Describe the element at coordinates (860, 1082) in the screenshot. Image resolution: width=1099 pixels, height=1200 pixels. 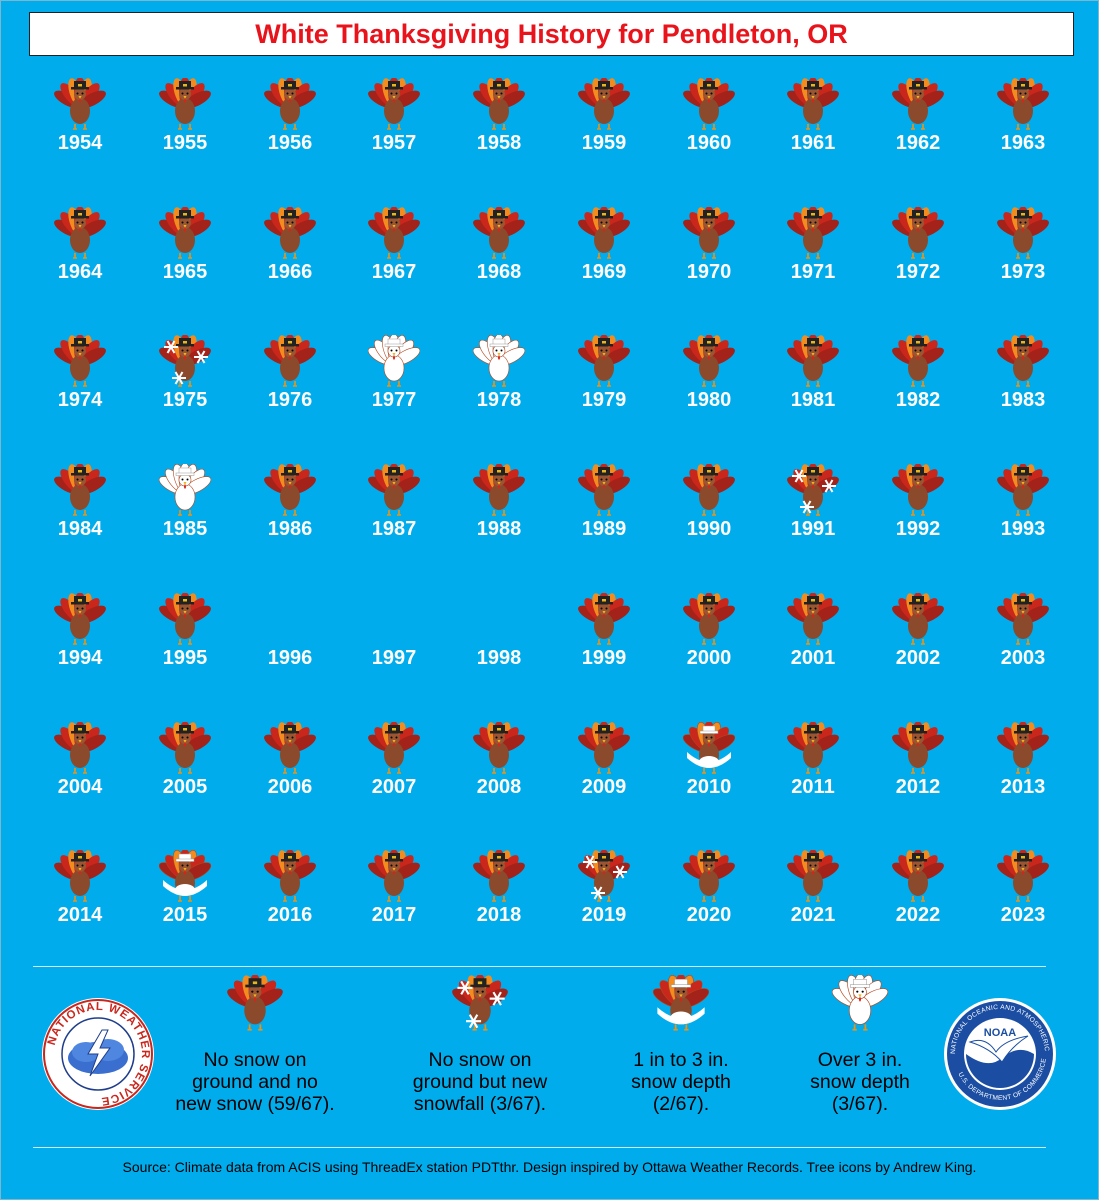
I see `legend-line: snow depth` at that location.